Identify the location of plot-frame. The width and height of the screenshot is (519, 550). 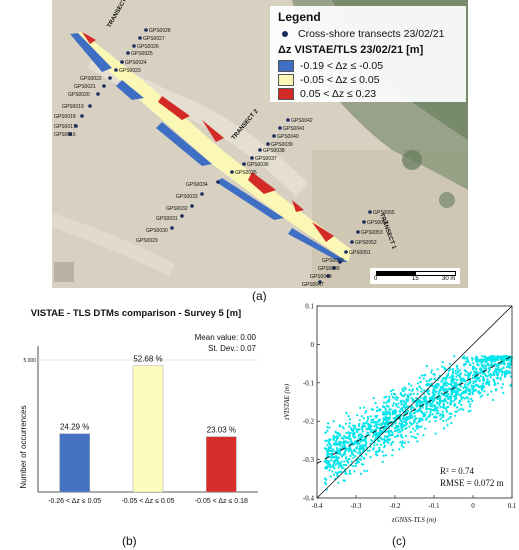
(414, 402).